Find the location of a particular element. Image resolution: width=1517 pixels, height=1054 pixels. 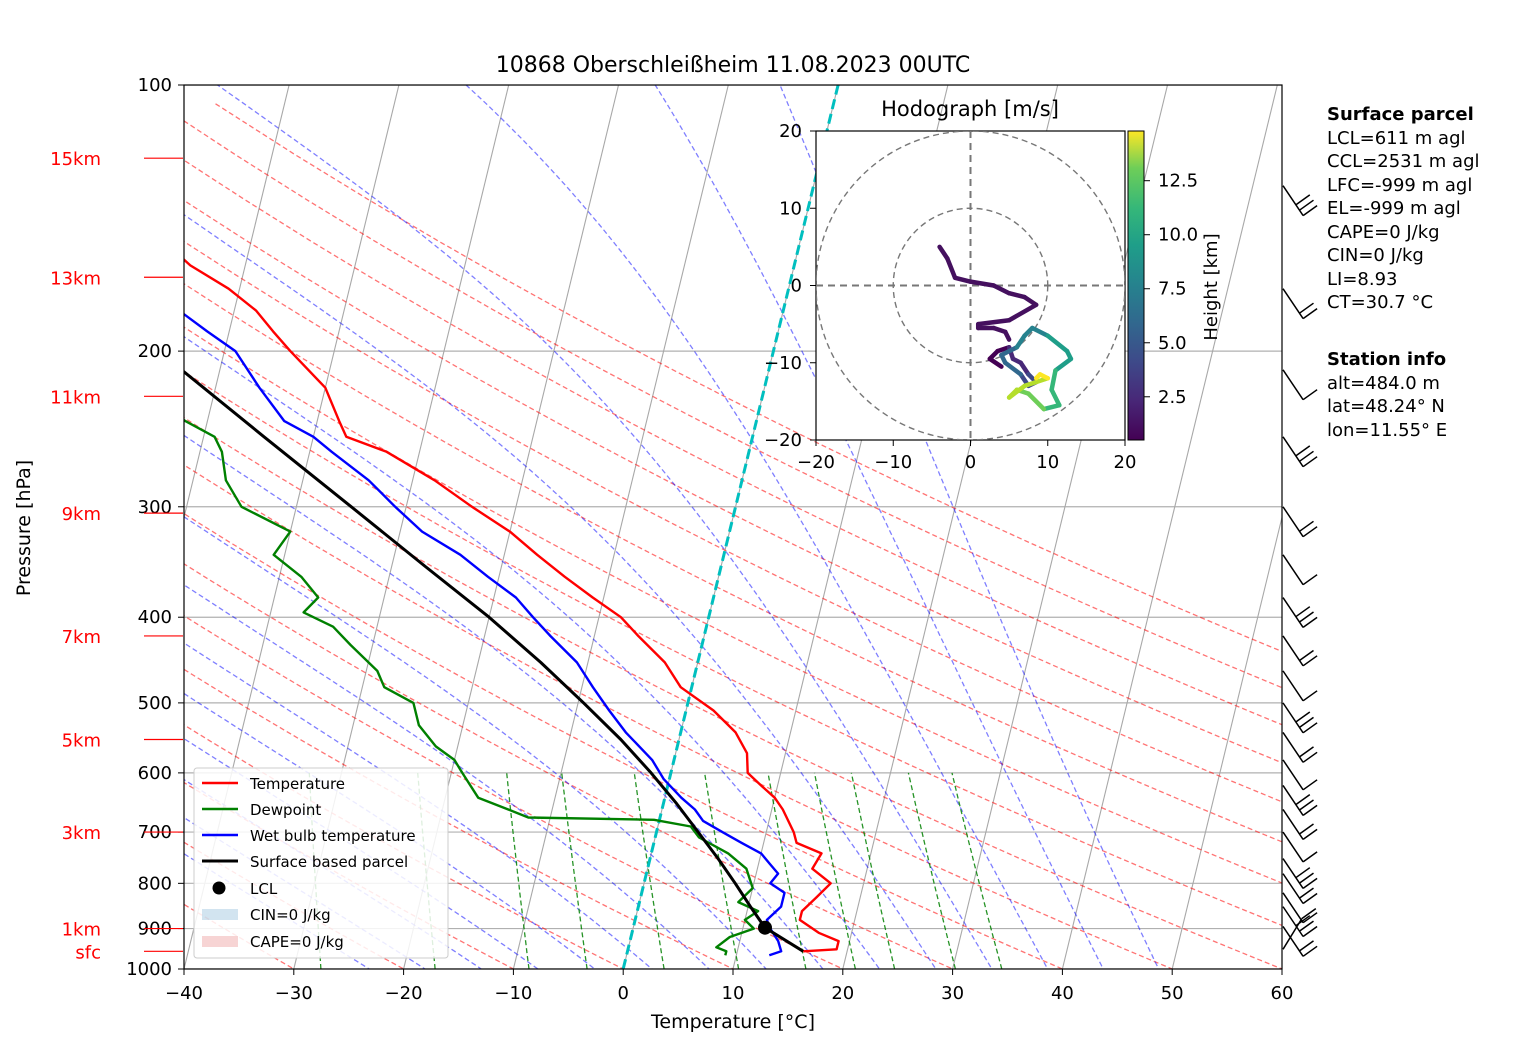

hodo-y-tick-label: −10 is located at coordinates (783, 363).